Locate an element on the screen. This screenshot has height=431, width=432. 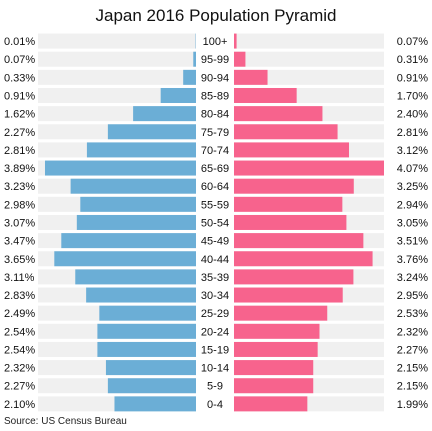
right-value-label: 2.94% is located at coordinates (412, 205).